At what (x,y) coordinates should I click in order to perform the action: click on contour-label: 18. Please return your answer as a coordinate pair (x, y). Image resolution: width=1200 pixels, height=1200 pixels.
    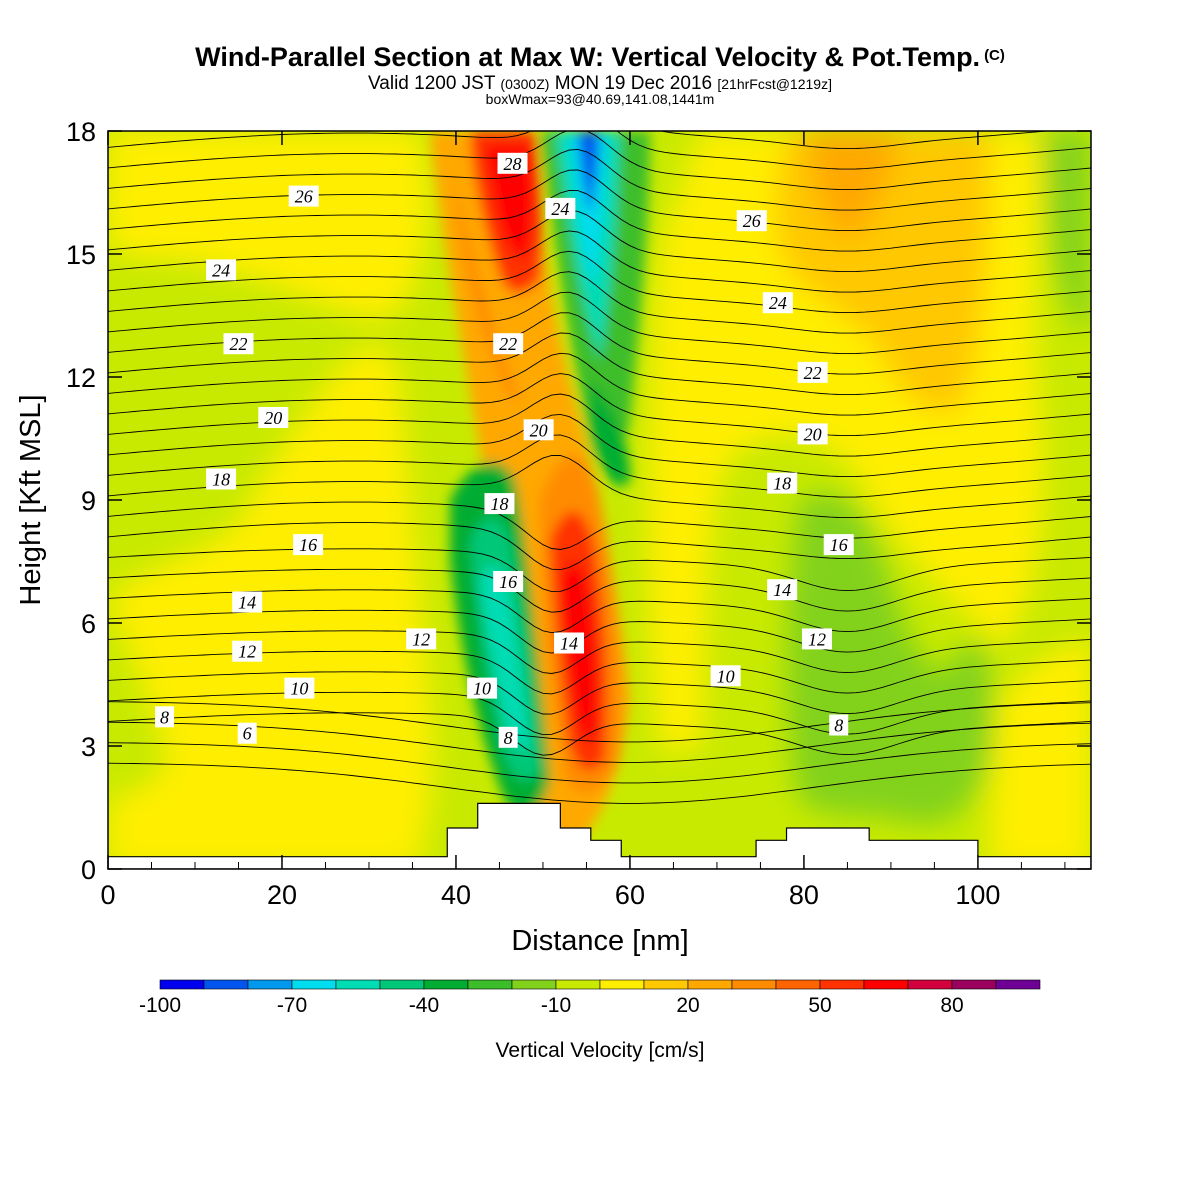
    Looking at the image, I should click on (782, 483).